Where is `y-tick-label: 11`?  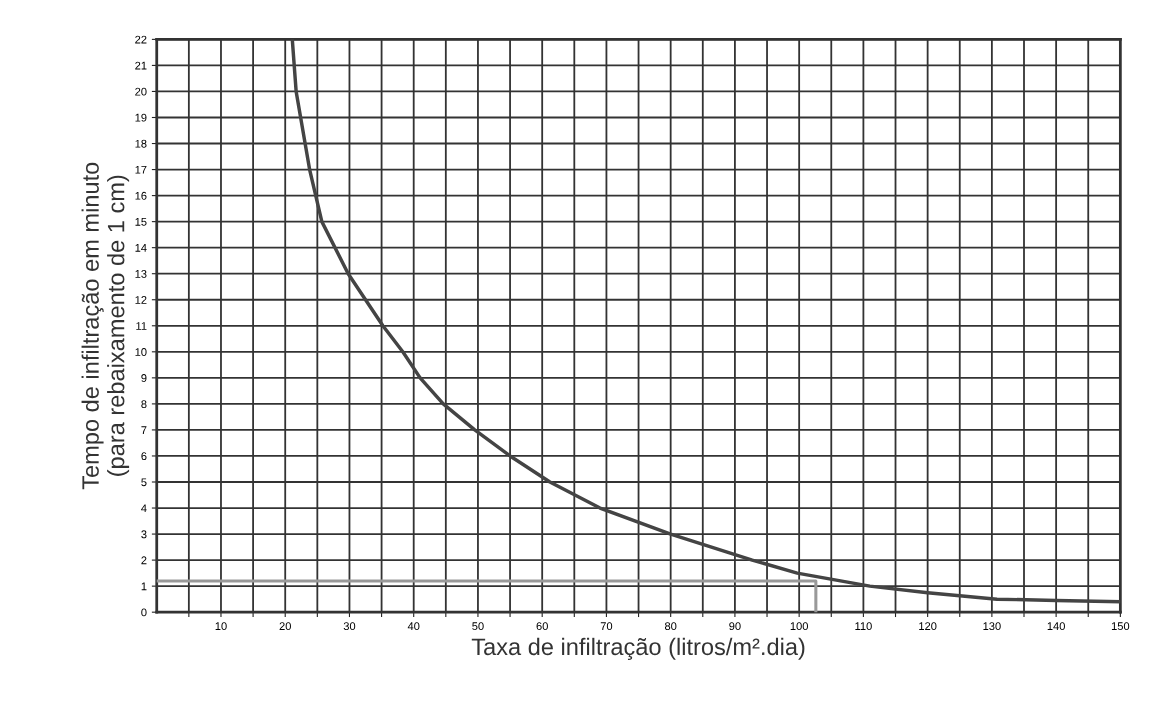
y-tick-label: 11 is located at coordinates (141, 326).